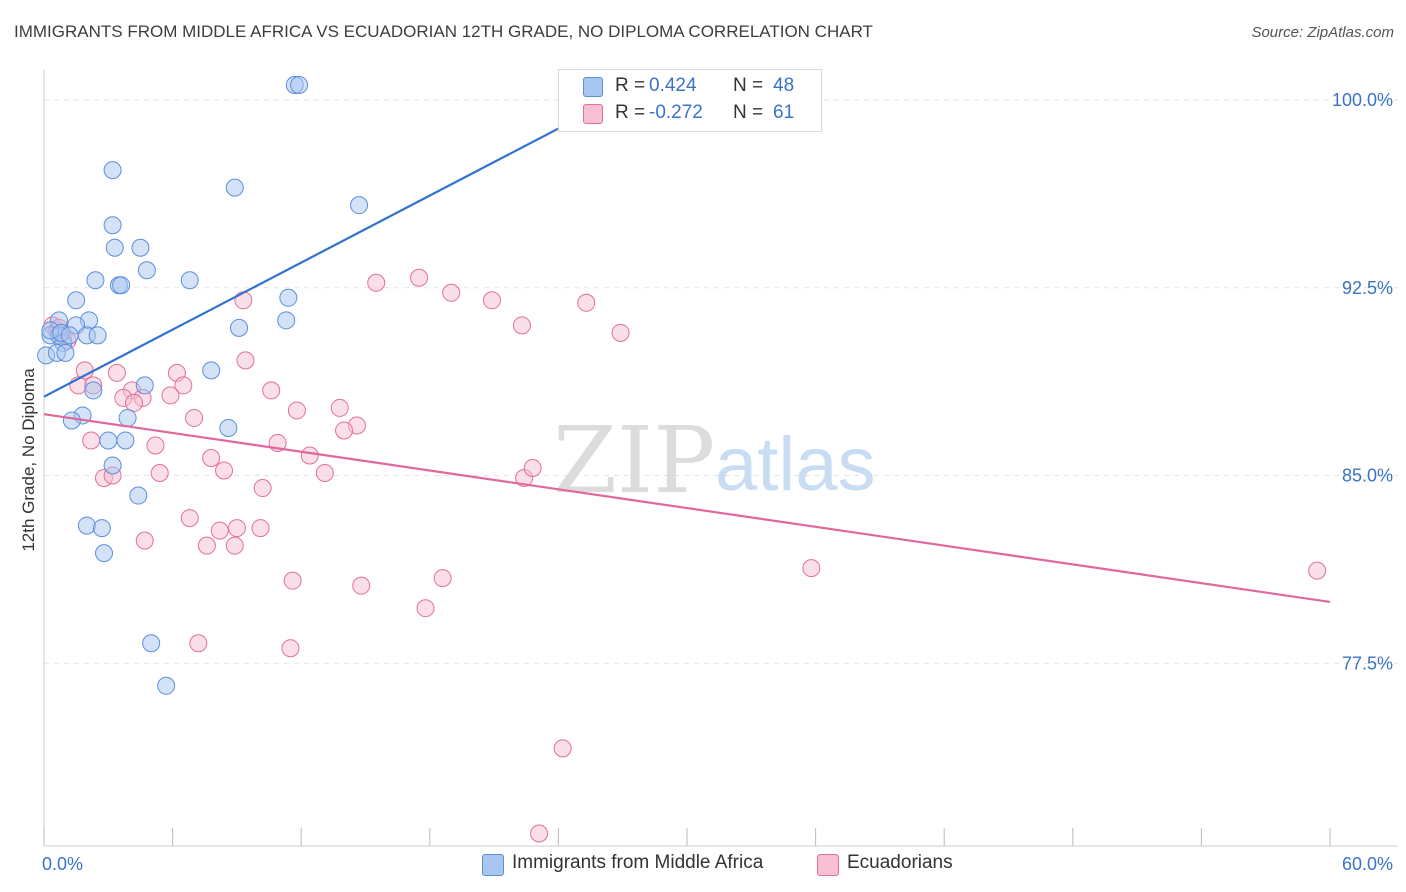 The height and width of the screenshot is (892, 1406). What do you see at coordinates (673, 85) in the screenshot?
I see `legend-r-value: 0.424` at bounding box center [673, 85].